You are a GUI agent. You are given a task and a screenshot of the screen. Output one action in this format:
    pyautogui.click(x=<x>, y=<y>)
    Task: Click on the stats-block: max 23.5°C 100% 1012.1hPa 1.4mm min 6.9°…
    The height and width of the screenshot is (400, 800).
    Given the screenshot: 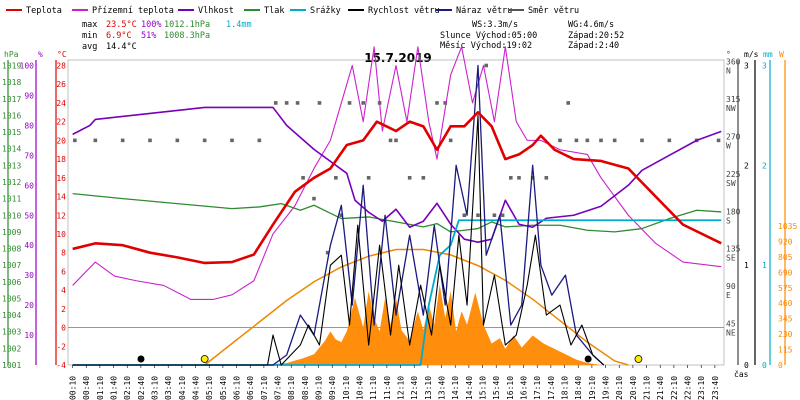 What is the action you would take?
    pyautogui.click(x=167, y=36)
    